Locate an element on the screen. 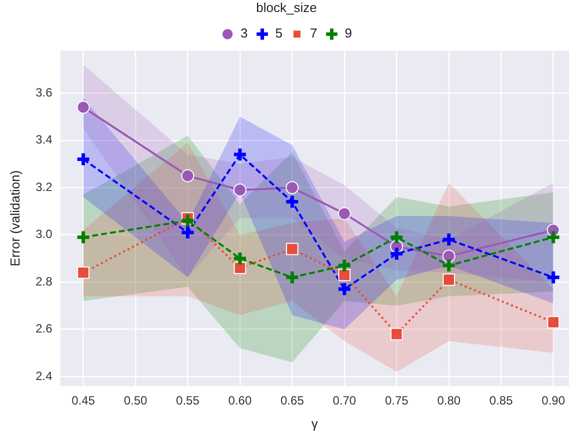  x-tick-label: 0.70 is located at coordinates (344, 401).